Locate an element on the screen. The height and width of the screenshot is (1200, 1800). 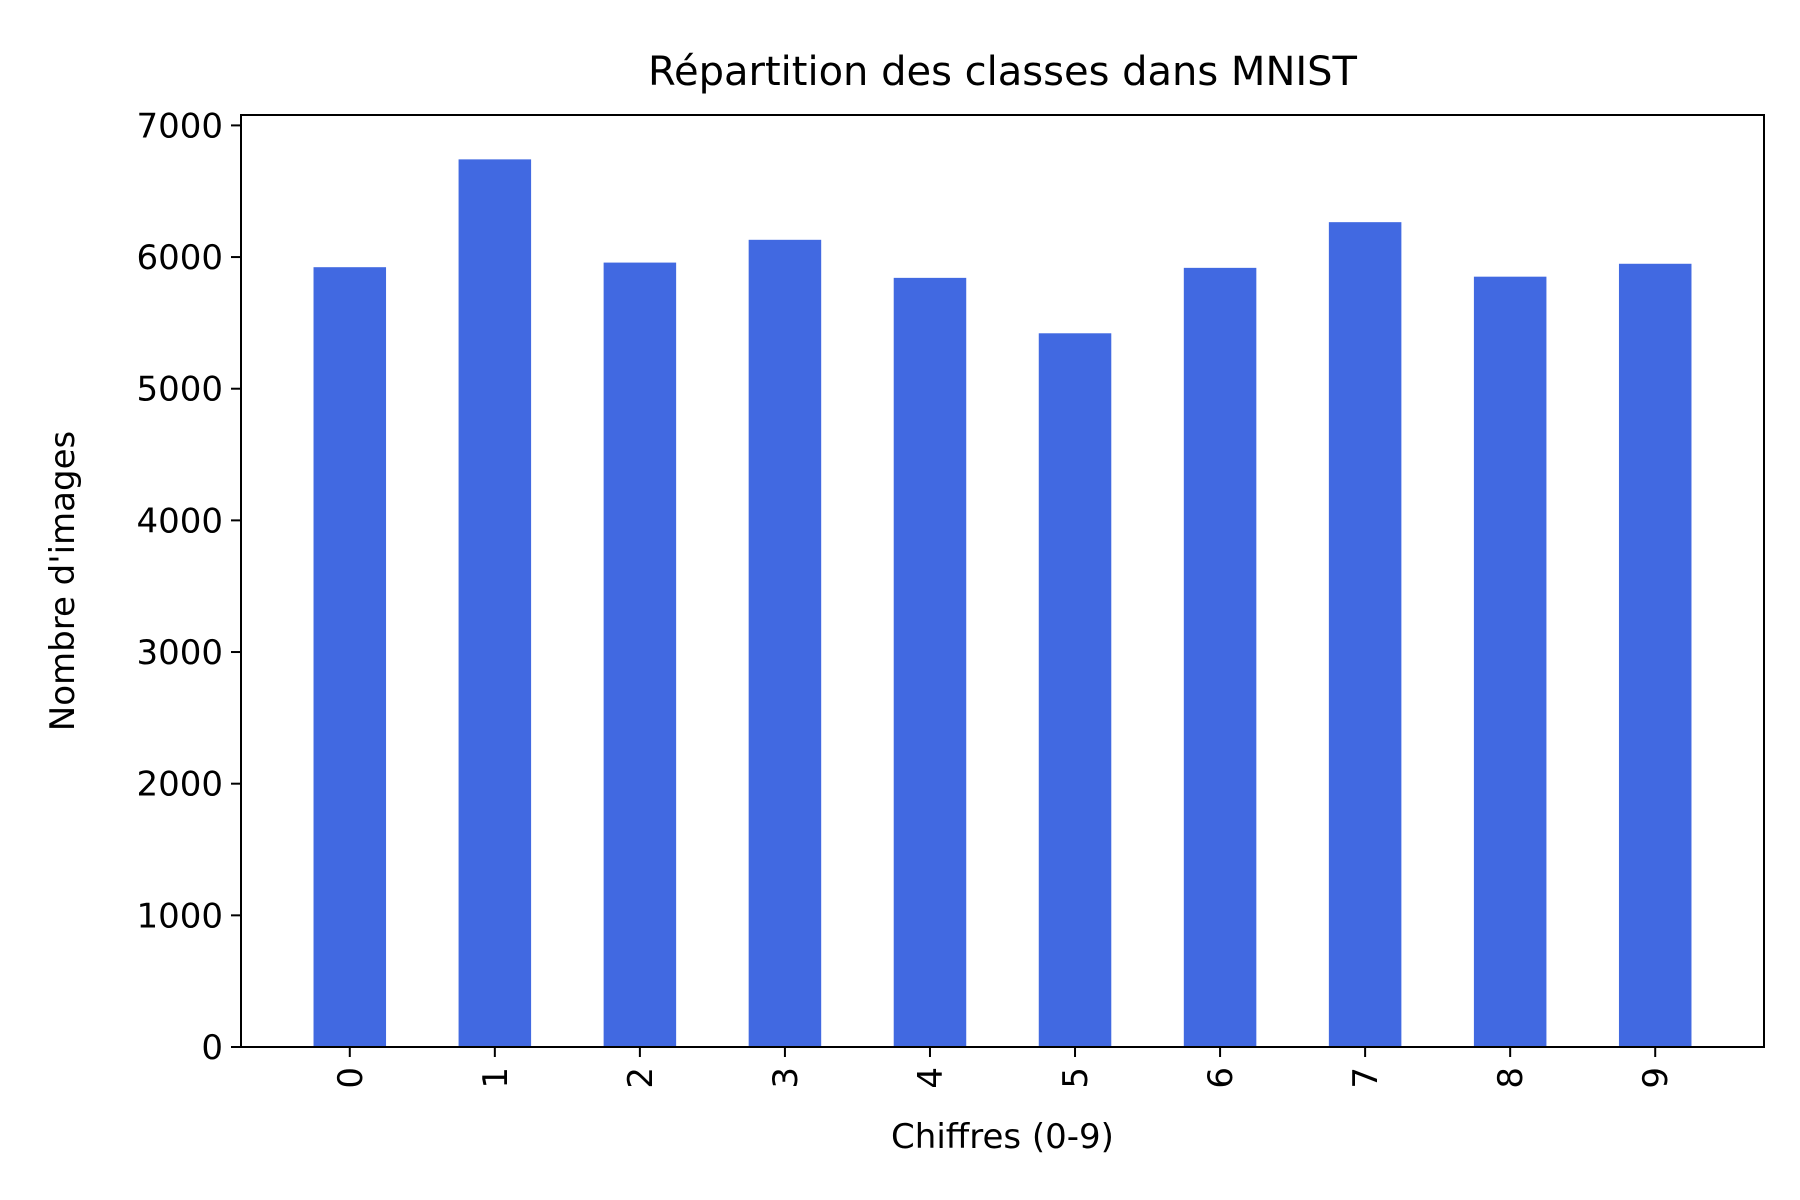
x-tick-label: 8 is located at coordinates (1511, 1078).